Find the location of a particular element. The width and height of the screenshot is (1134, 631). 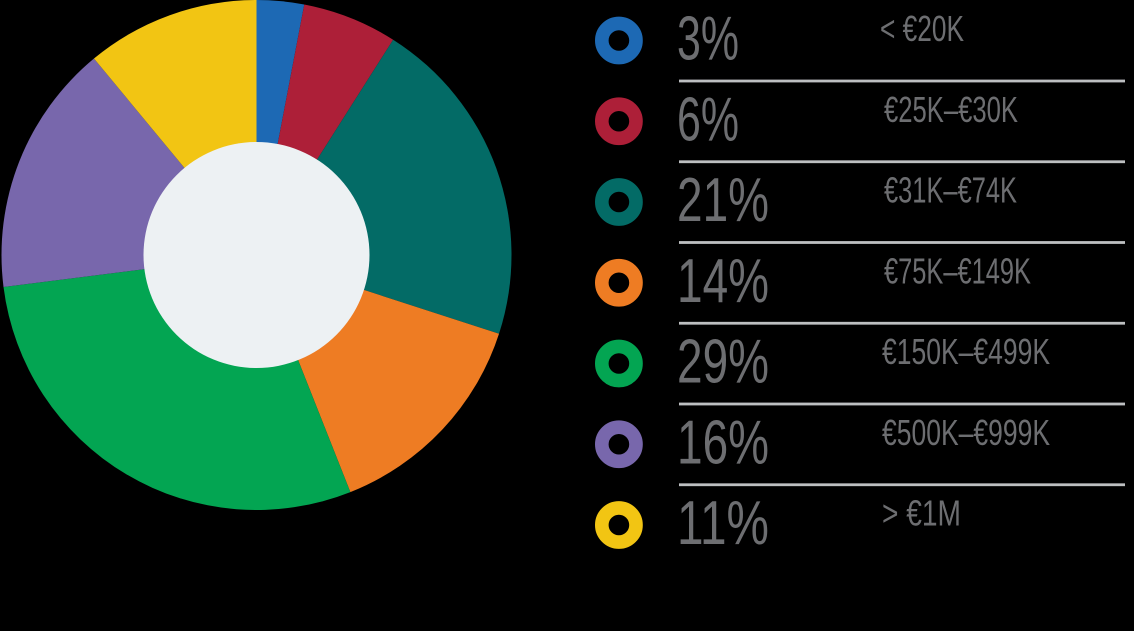

svg-text: €500K–€999K is located at coordinates (966, 432).